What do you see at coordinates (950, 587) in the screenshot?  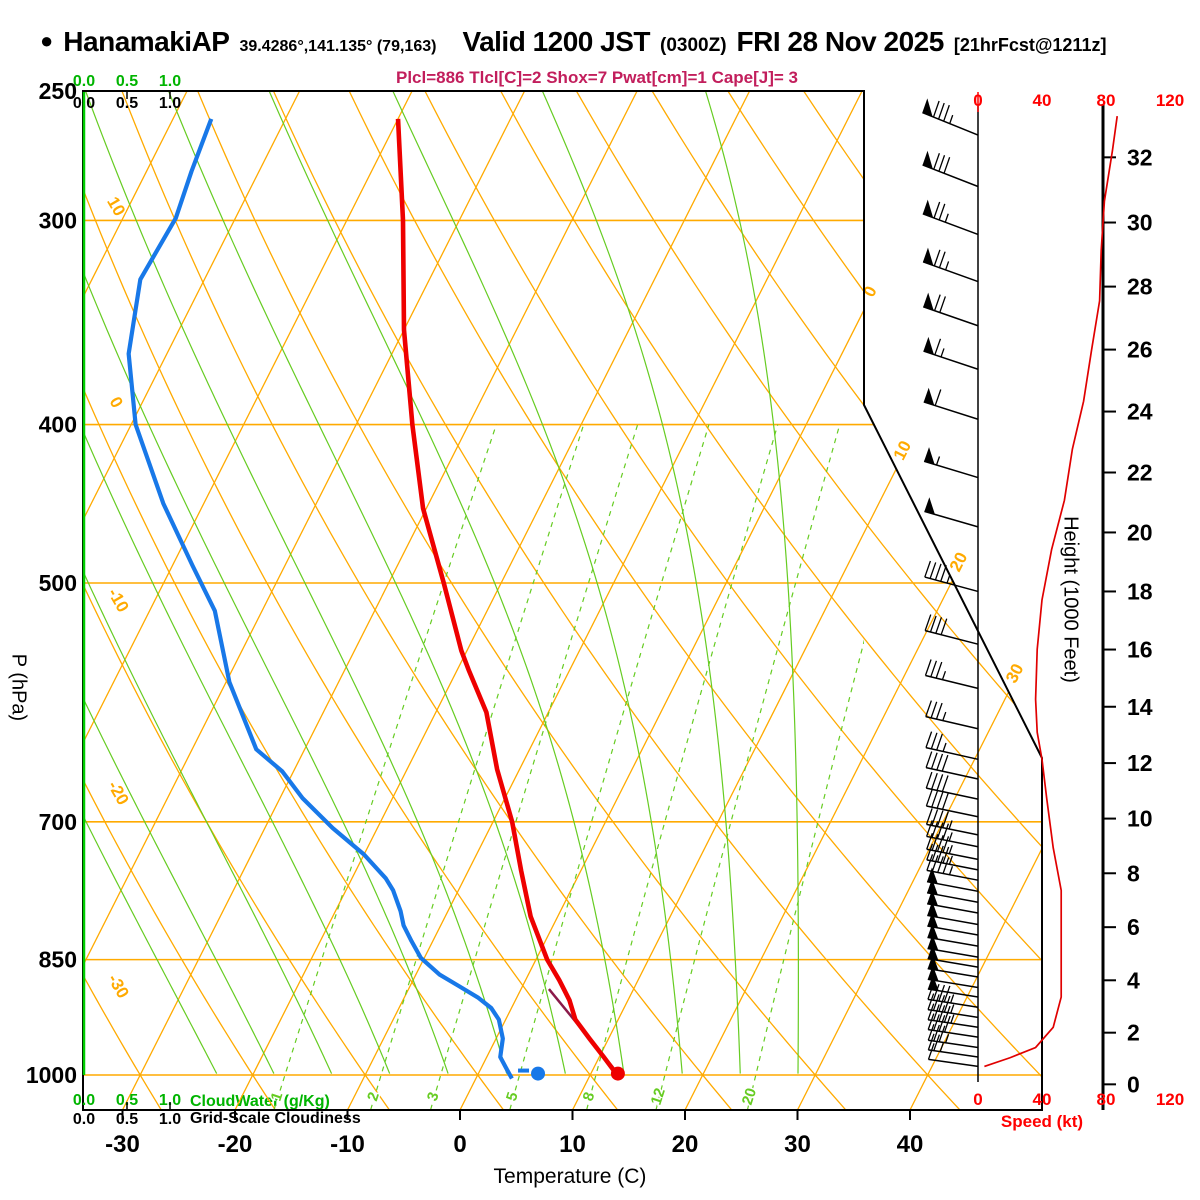 I see `wind-barbs` at bounding box center [950, 587].